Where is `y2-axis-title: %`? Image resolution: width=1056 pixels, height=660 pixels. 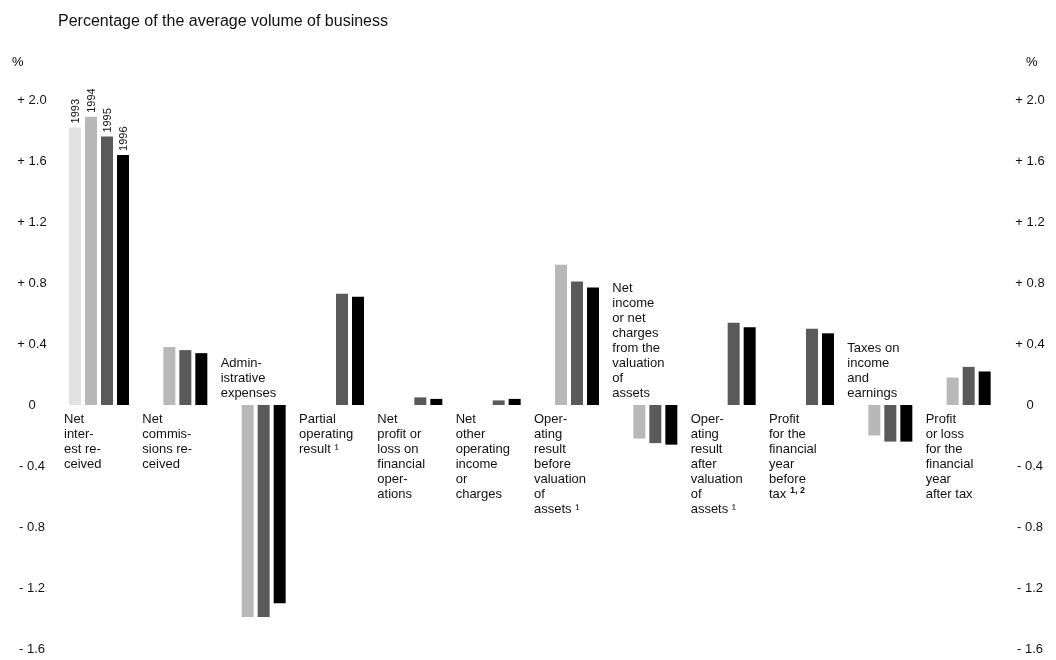 y2-axis-title: % is located at coordinates (1032, 61).